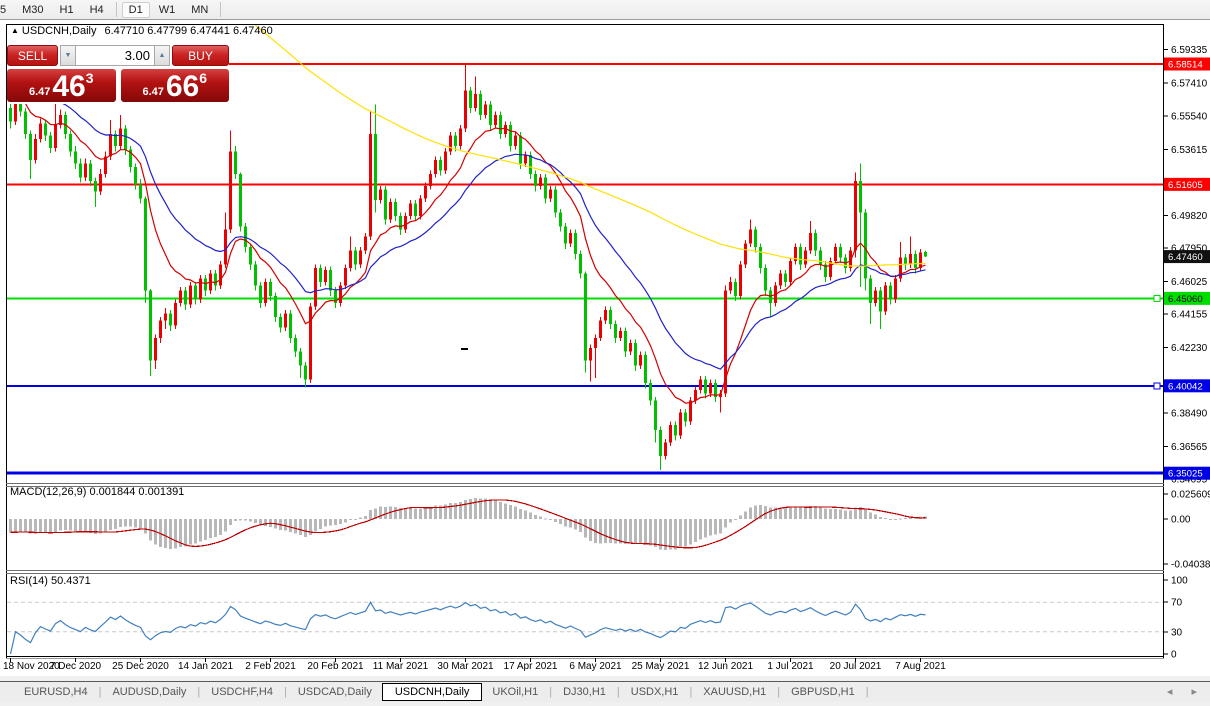 This screenshot has height=706, width=1210. Describe the element at coordinates (531, 666) in the screenshot. I see `svg-text: 17 Apr 2021` at that location.